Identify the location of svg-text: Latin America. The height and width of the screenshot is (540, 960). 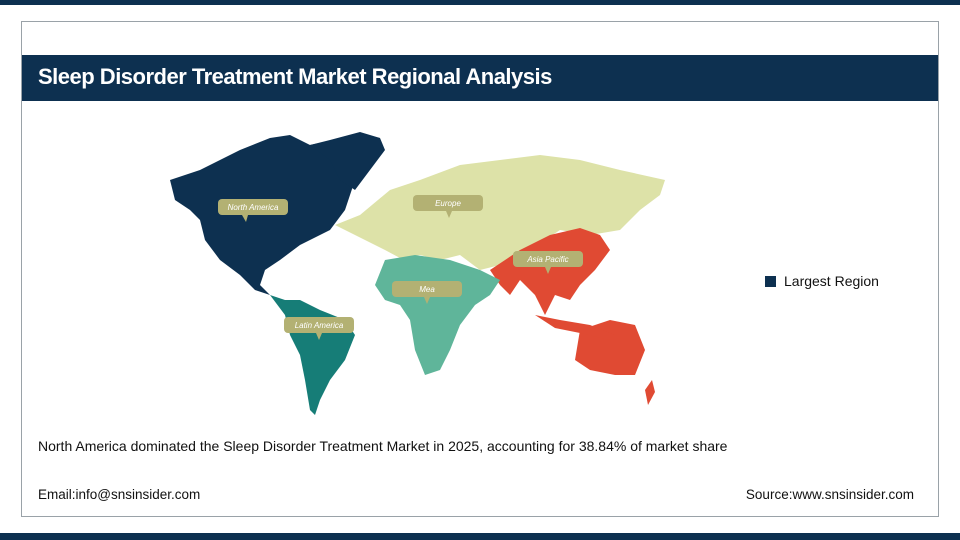
(319, 325).